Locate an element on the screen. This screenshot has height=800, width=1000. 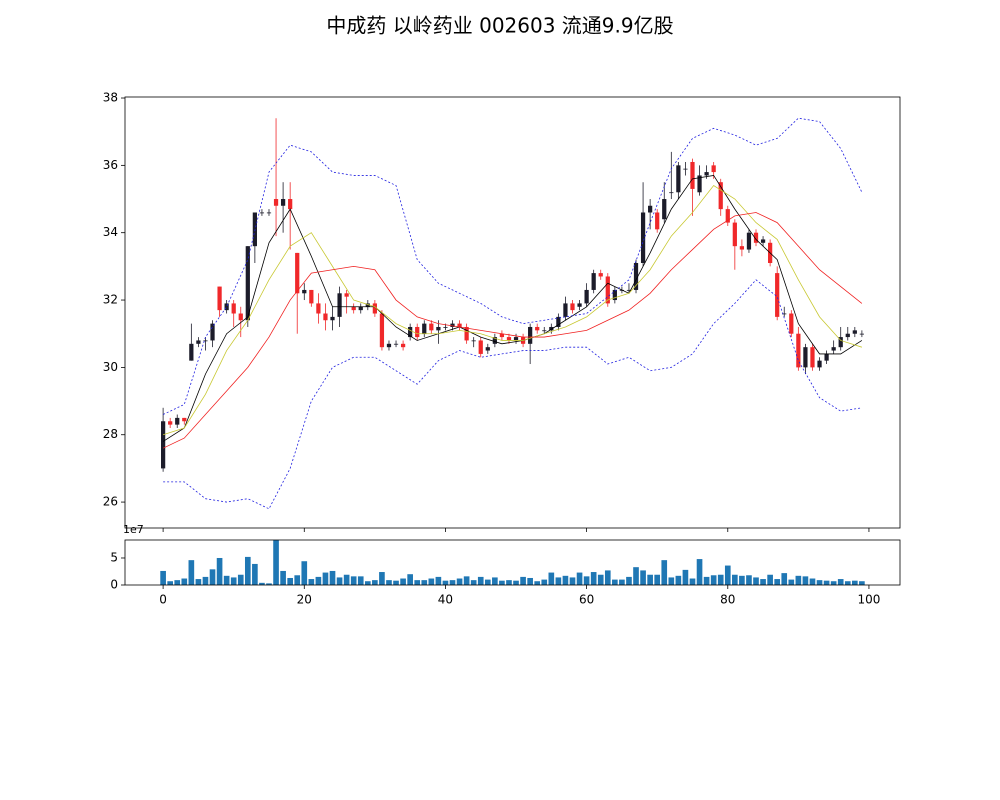
x-tick-label: 0 is located at coordinates (163, 600).